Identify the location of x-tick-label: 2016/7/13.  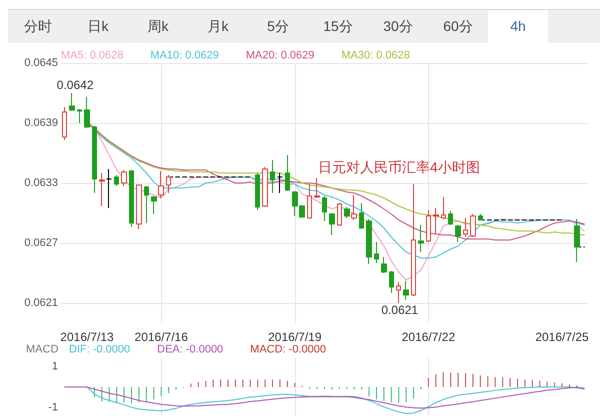
(87, 337).